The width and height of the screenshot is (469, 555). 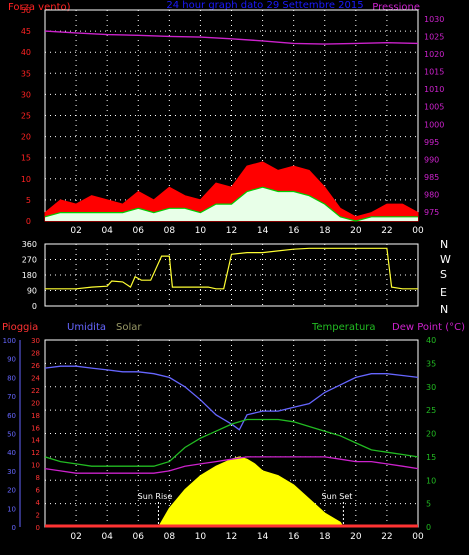 I want to click on chart-title: 24 hour graph dato 29 Settembre 2015, so click(x=264, y=5).